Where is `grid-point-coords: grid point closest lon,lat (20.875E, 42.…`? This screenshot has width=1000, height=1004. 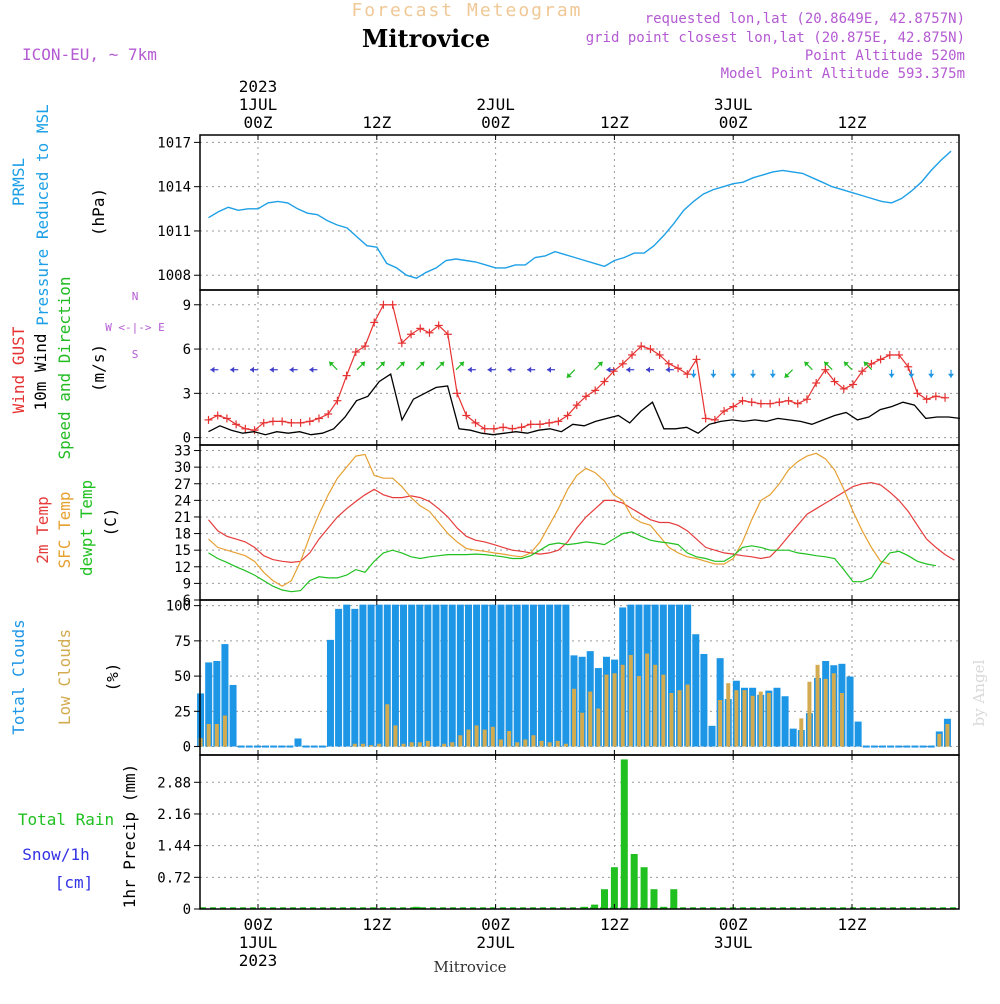
grid-point-coords: grid point closest lon,lat (20.875E, 42.… is located at coordinates (775, 38).